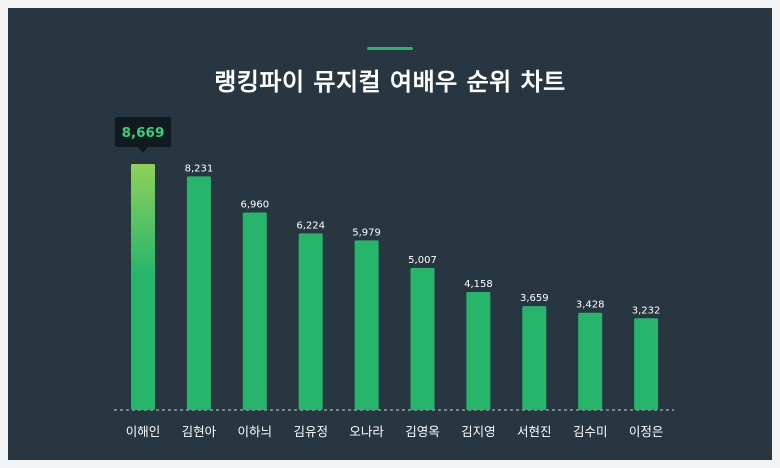 The height and width of the screenshot is (468, 780). What do you see at coordinates (366, 431) in the screenshot?
I see `category-label: 오나라` at bounding box center [366, 431].